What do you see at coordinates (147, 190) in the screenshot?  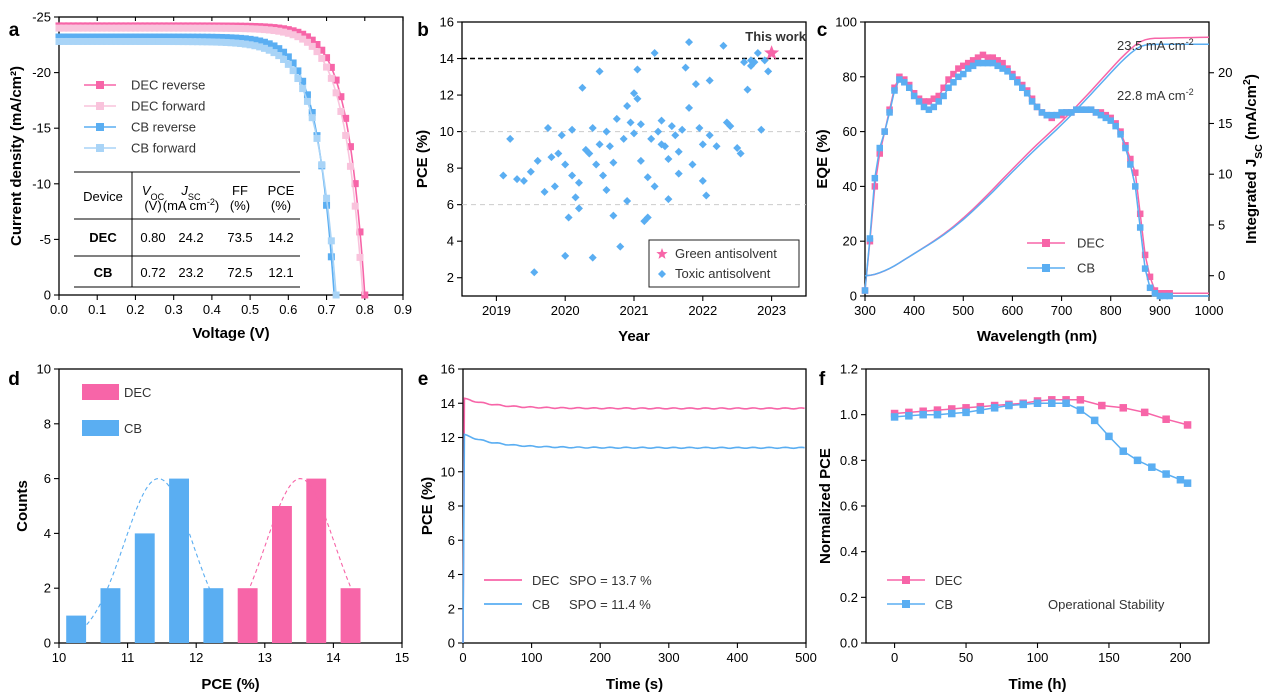 I see `table-header-part: V` at bounding box center [147, 190].